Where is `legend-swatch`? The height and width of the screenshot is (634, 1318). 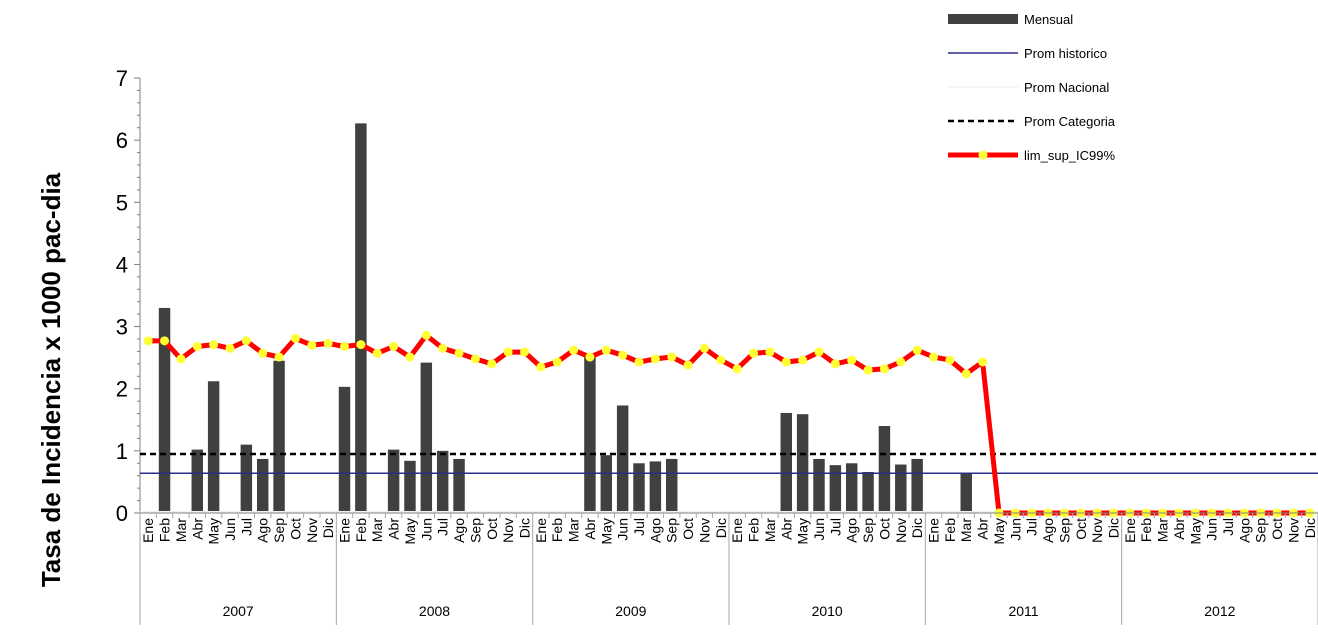
legend-swatch is located at coordinates (983, 19).